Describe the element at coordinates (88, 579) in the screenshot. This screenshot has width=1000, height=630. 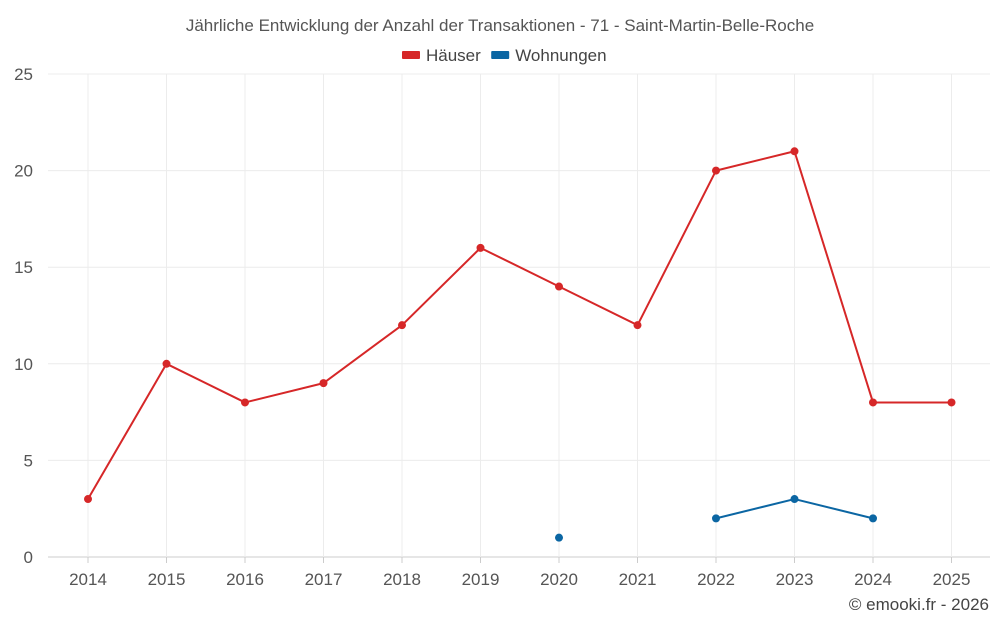
I see `x-tick-label: 2014` at that location.